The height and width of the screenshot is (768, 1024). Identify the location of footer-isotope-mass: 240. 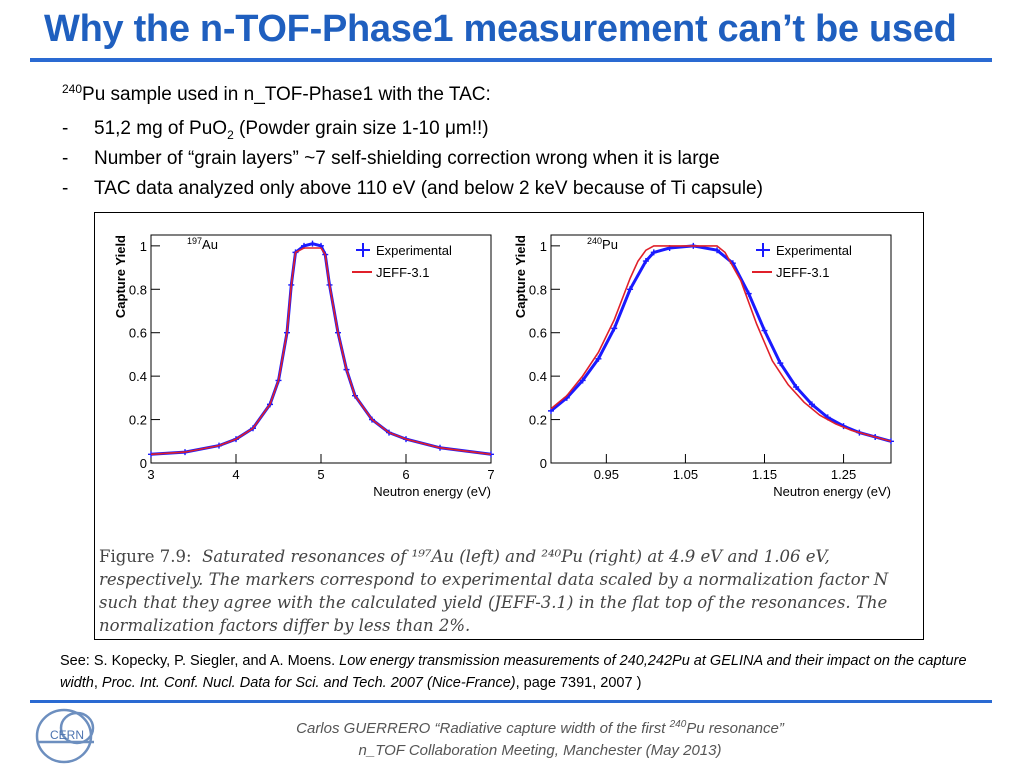
(678, 724).